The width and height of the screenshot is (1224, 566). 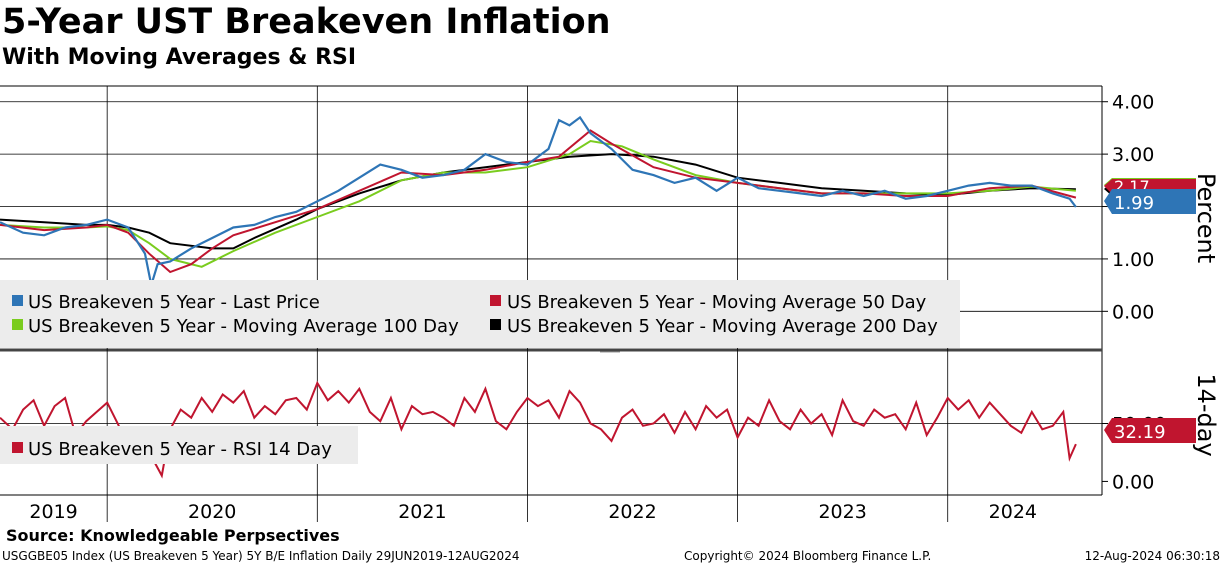 What do you see at coordinates (1133, 260) in the screenshot?
I see `top-tick-label: 1.00` at bounding box center [1133, 260].